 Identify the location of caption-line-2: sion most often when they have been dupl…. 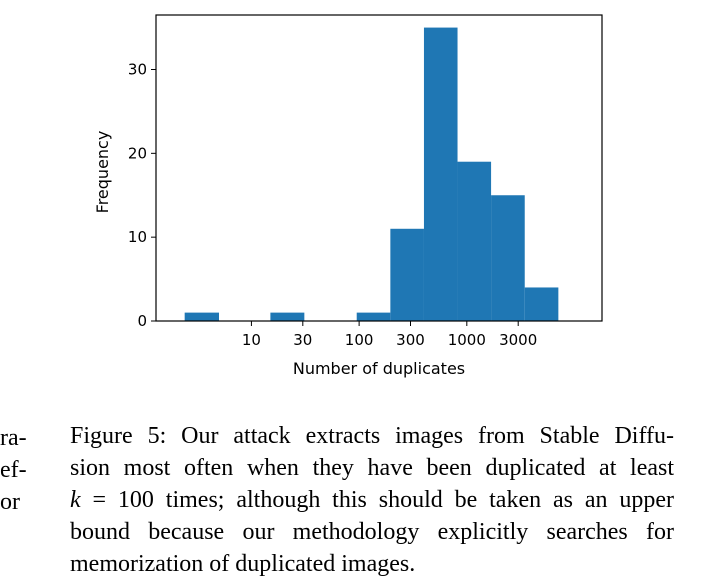
(372, 468).